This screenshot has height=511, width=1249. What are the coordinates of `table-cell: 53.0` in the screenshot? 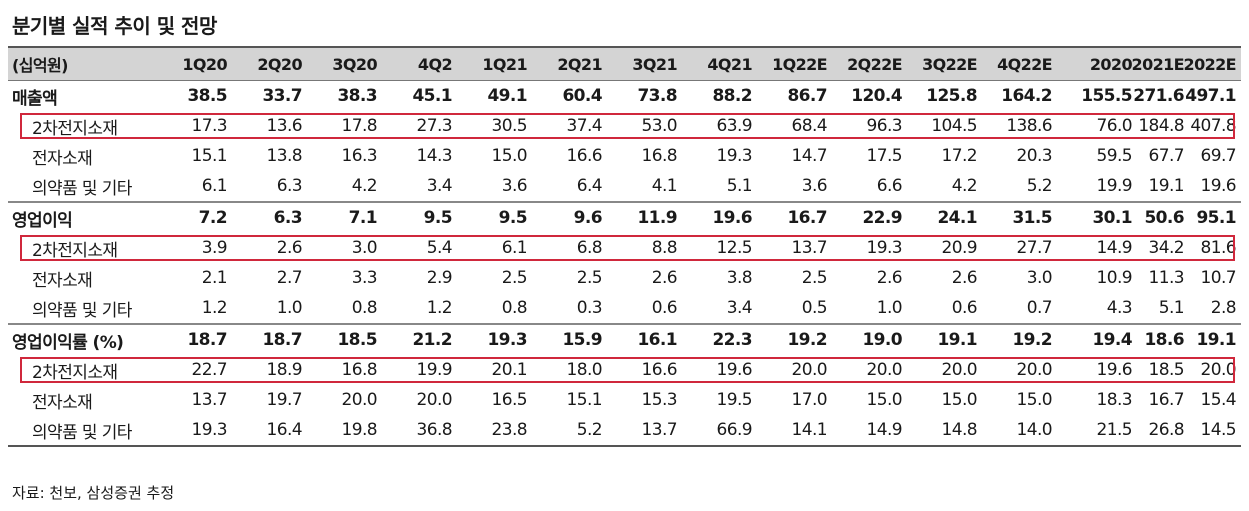 It's located at (659, 126).